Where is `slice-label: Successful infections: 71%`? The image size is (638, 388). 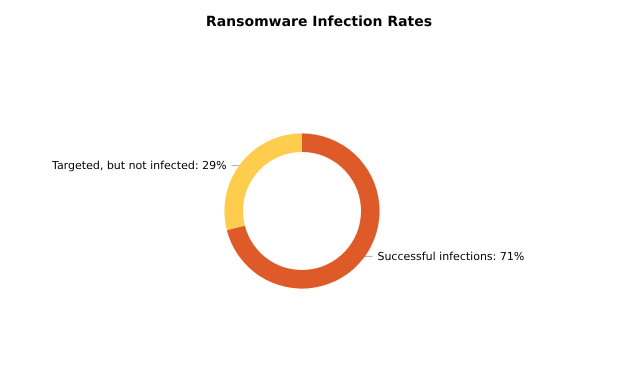 slice-label: Successful infections: 71% is located at coordinates (450, 256).